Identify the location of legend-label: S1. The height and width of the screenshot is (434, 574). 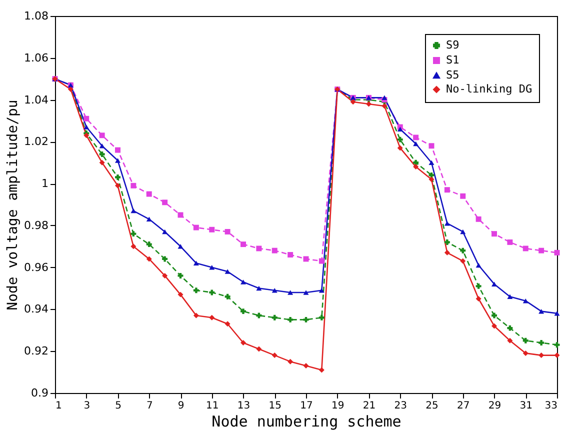
(453, 60).